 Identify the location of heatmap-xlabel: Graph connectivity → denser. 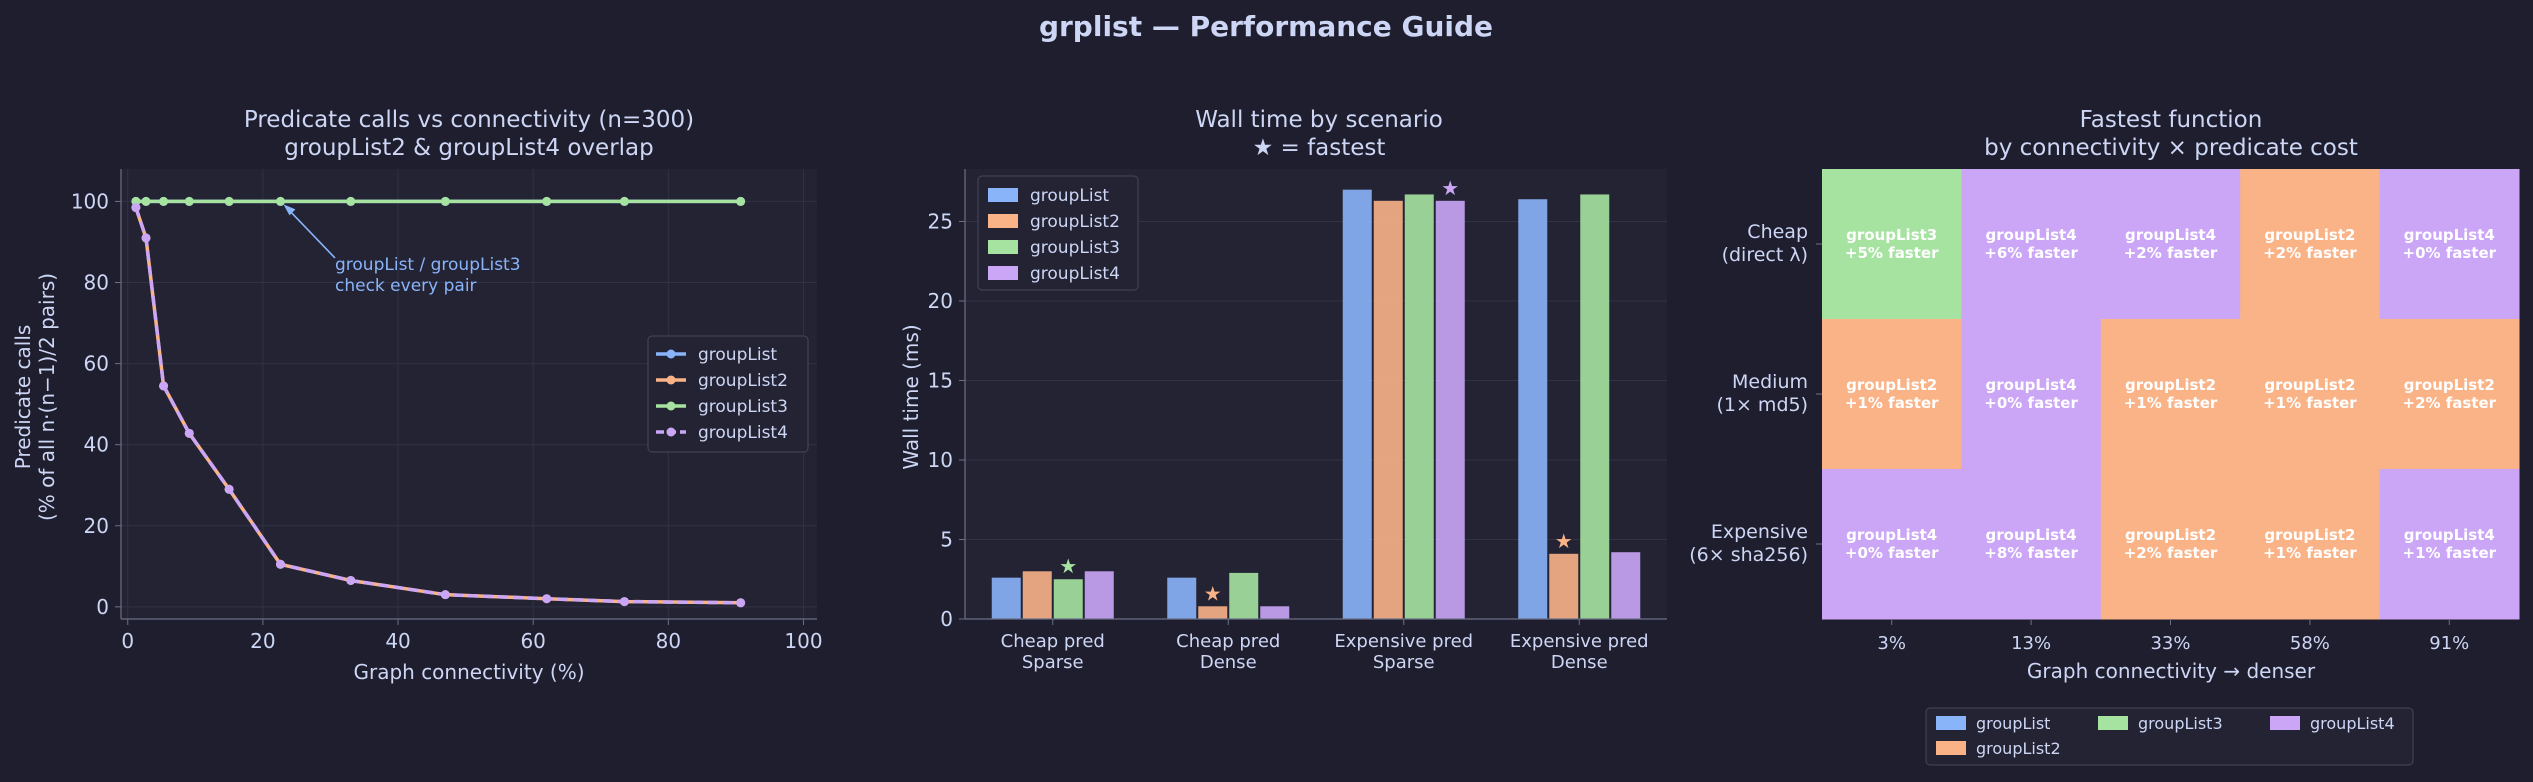
(2171, 671).